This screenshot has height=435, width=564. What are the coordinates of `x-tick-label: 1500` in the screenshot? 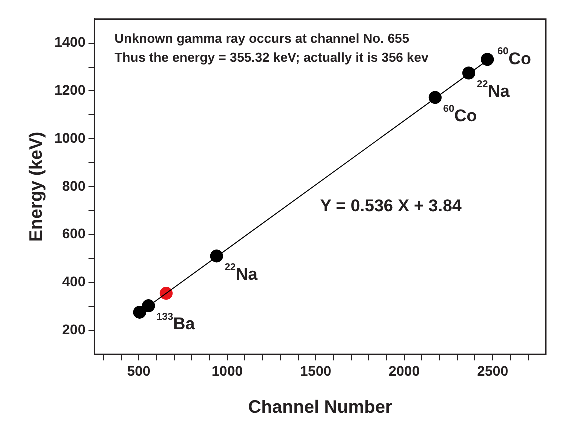 It's located at (316, 370).